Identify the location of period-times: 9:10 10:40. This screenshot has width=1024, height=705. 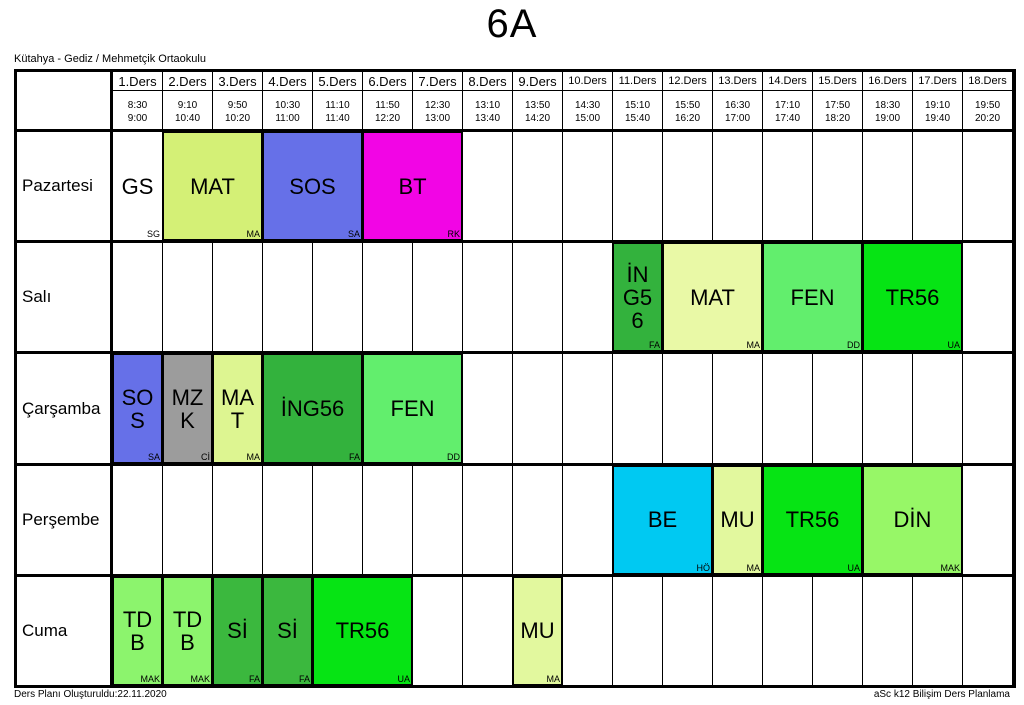
(187, 110).